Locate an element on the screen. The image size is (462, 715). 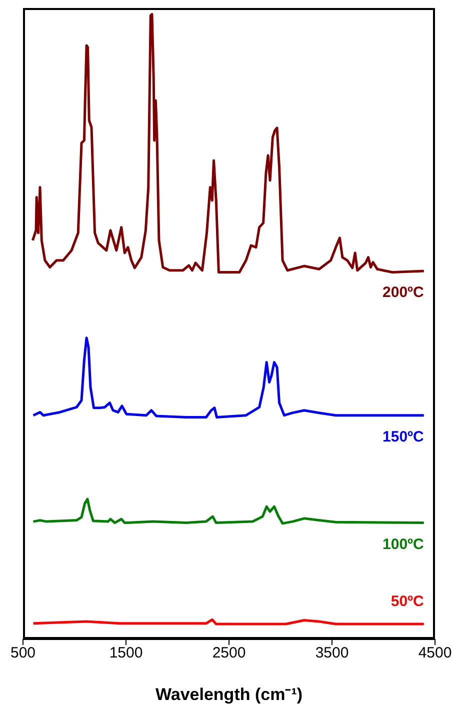
x-tick-label: 2500 is located at coordinates (229, 653).